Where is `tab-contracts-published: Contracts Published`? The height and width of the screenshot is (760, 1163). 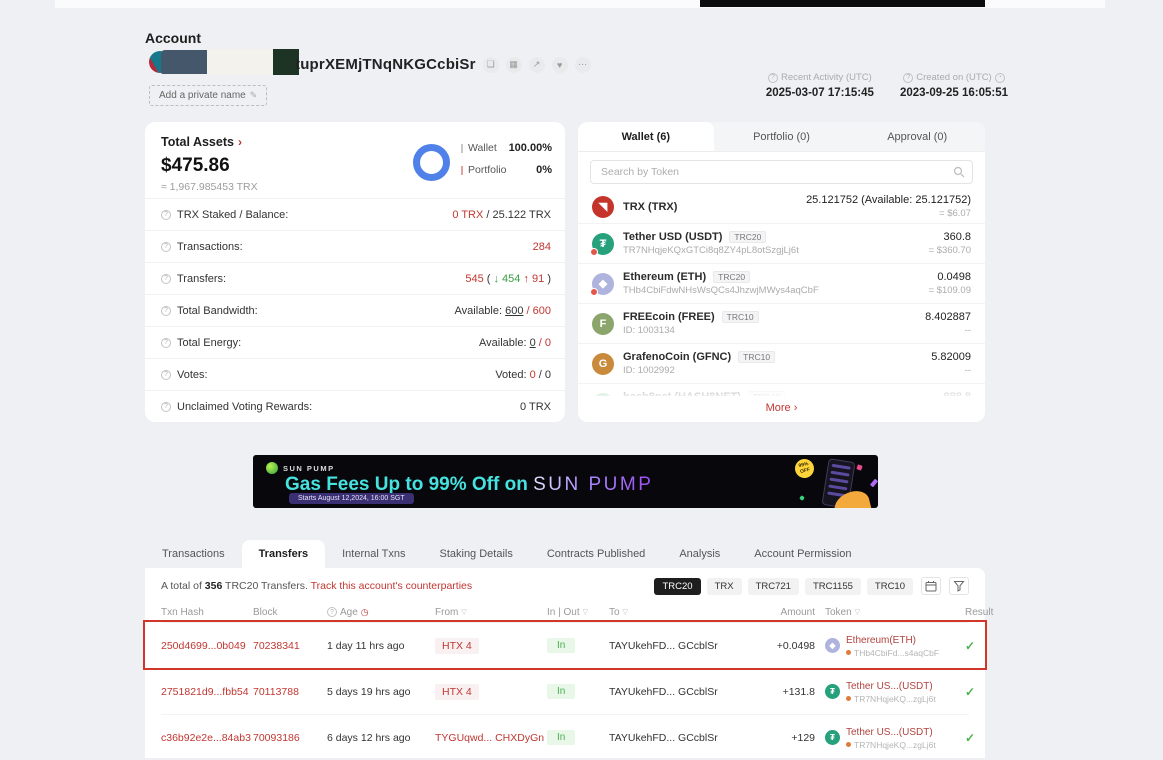
tab-contracts-published: Contracts Published is located at coordinates (596, 554).